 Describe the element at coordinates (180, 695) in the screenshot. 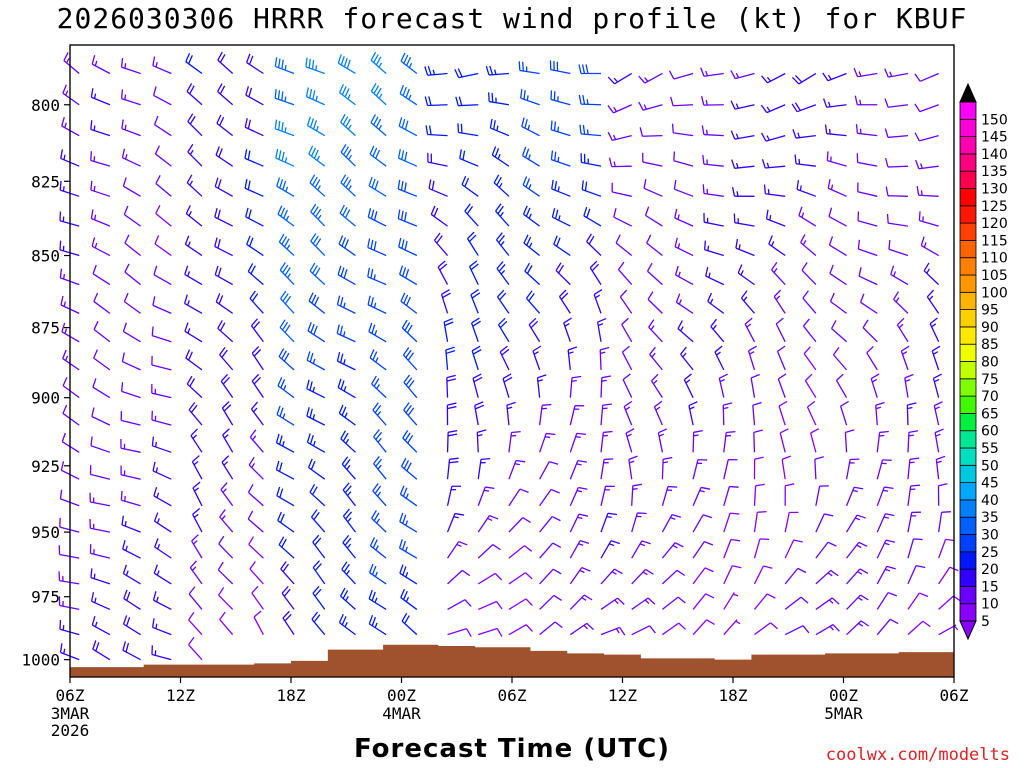

I see `x-tick-label: 12Z` at that location.